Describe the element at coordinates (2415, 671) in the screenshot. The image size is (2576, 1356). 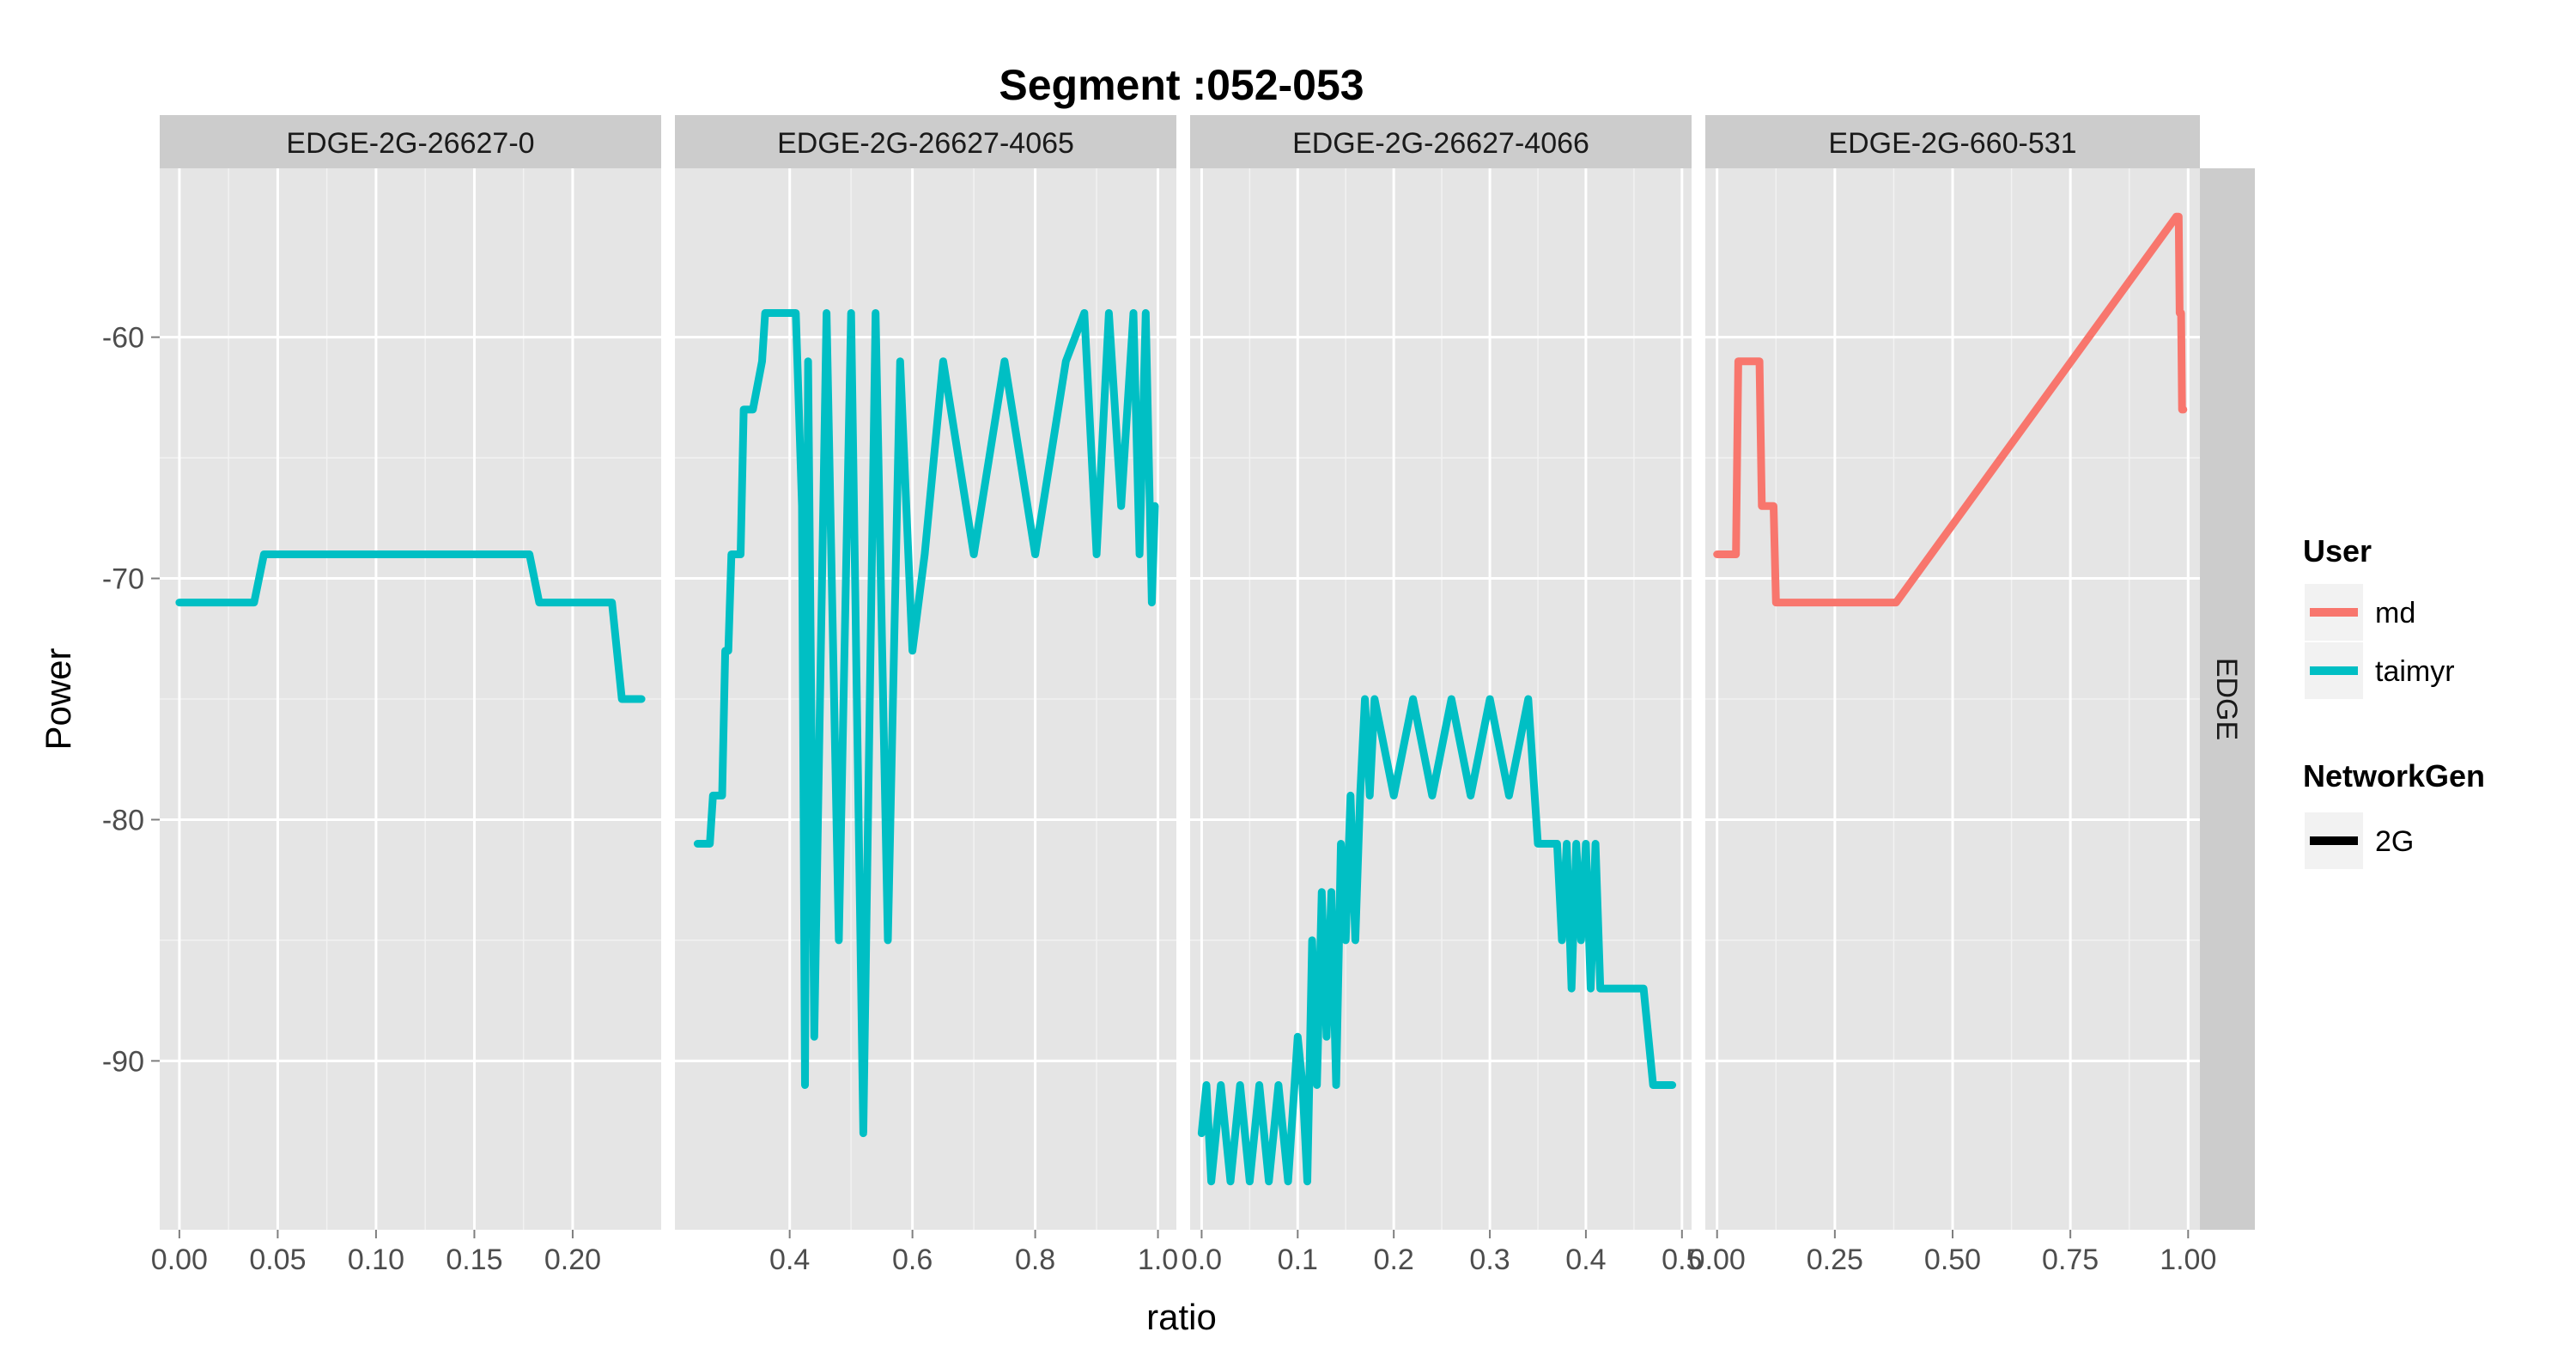
I see `legend-label-taimyr: taimyr` at that location.